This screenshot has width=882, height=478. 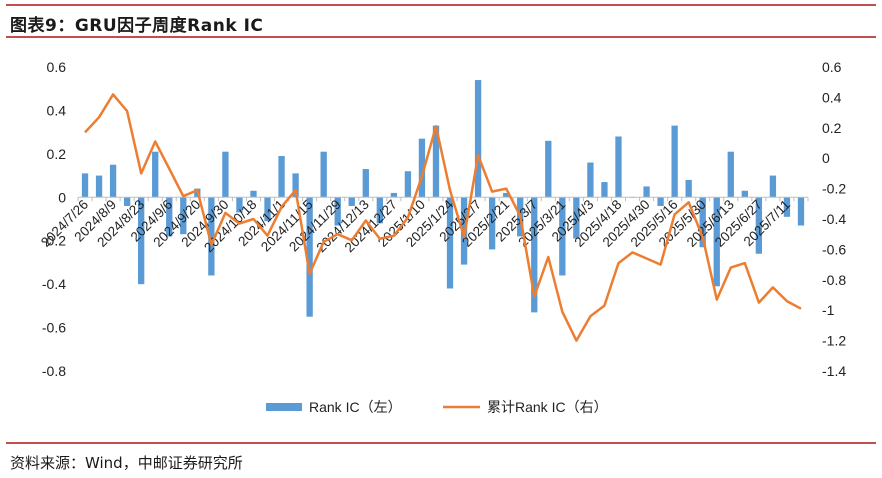 I want to click on left-tick-label: 0.4, so click(x=57, y=110).